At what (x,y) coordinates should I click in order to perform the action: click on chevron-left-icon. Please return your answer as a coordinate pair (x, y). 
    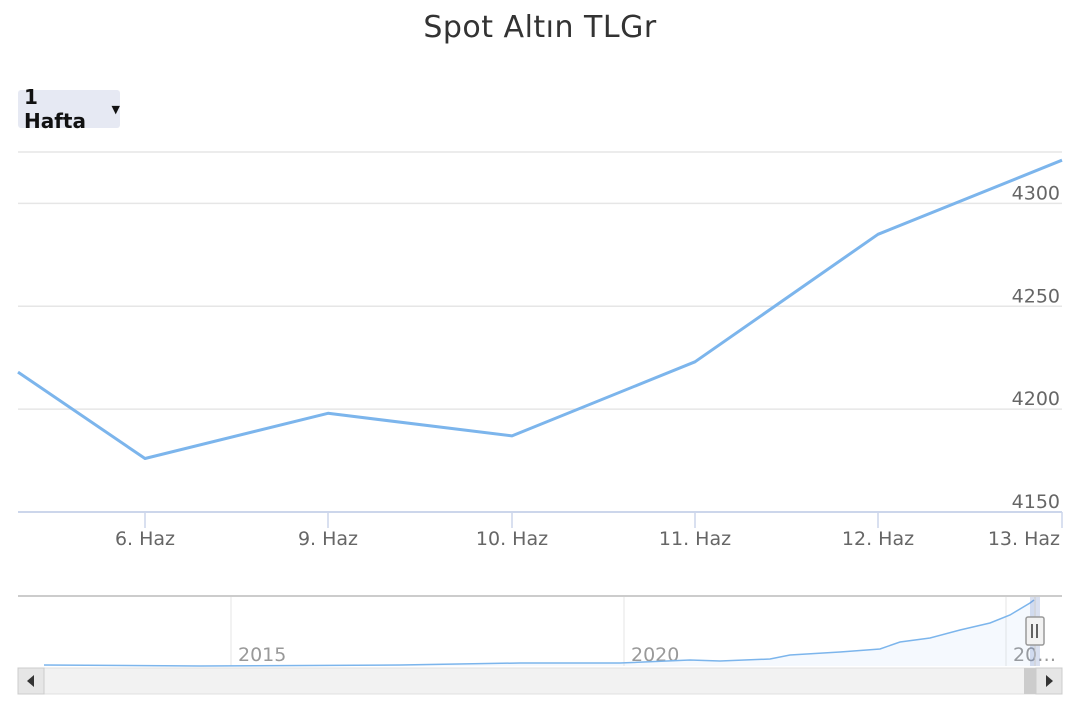
    Looking at the image, I should click on (30, 681).